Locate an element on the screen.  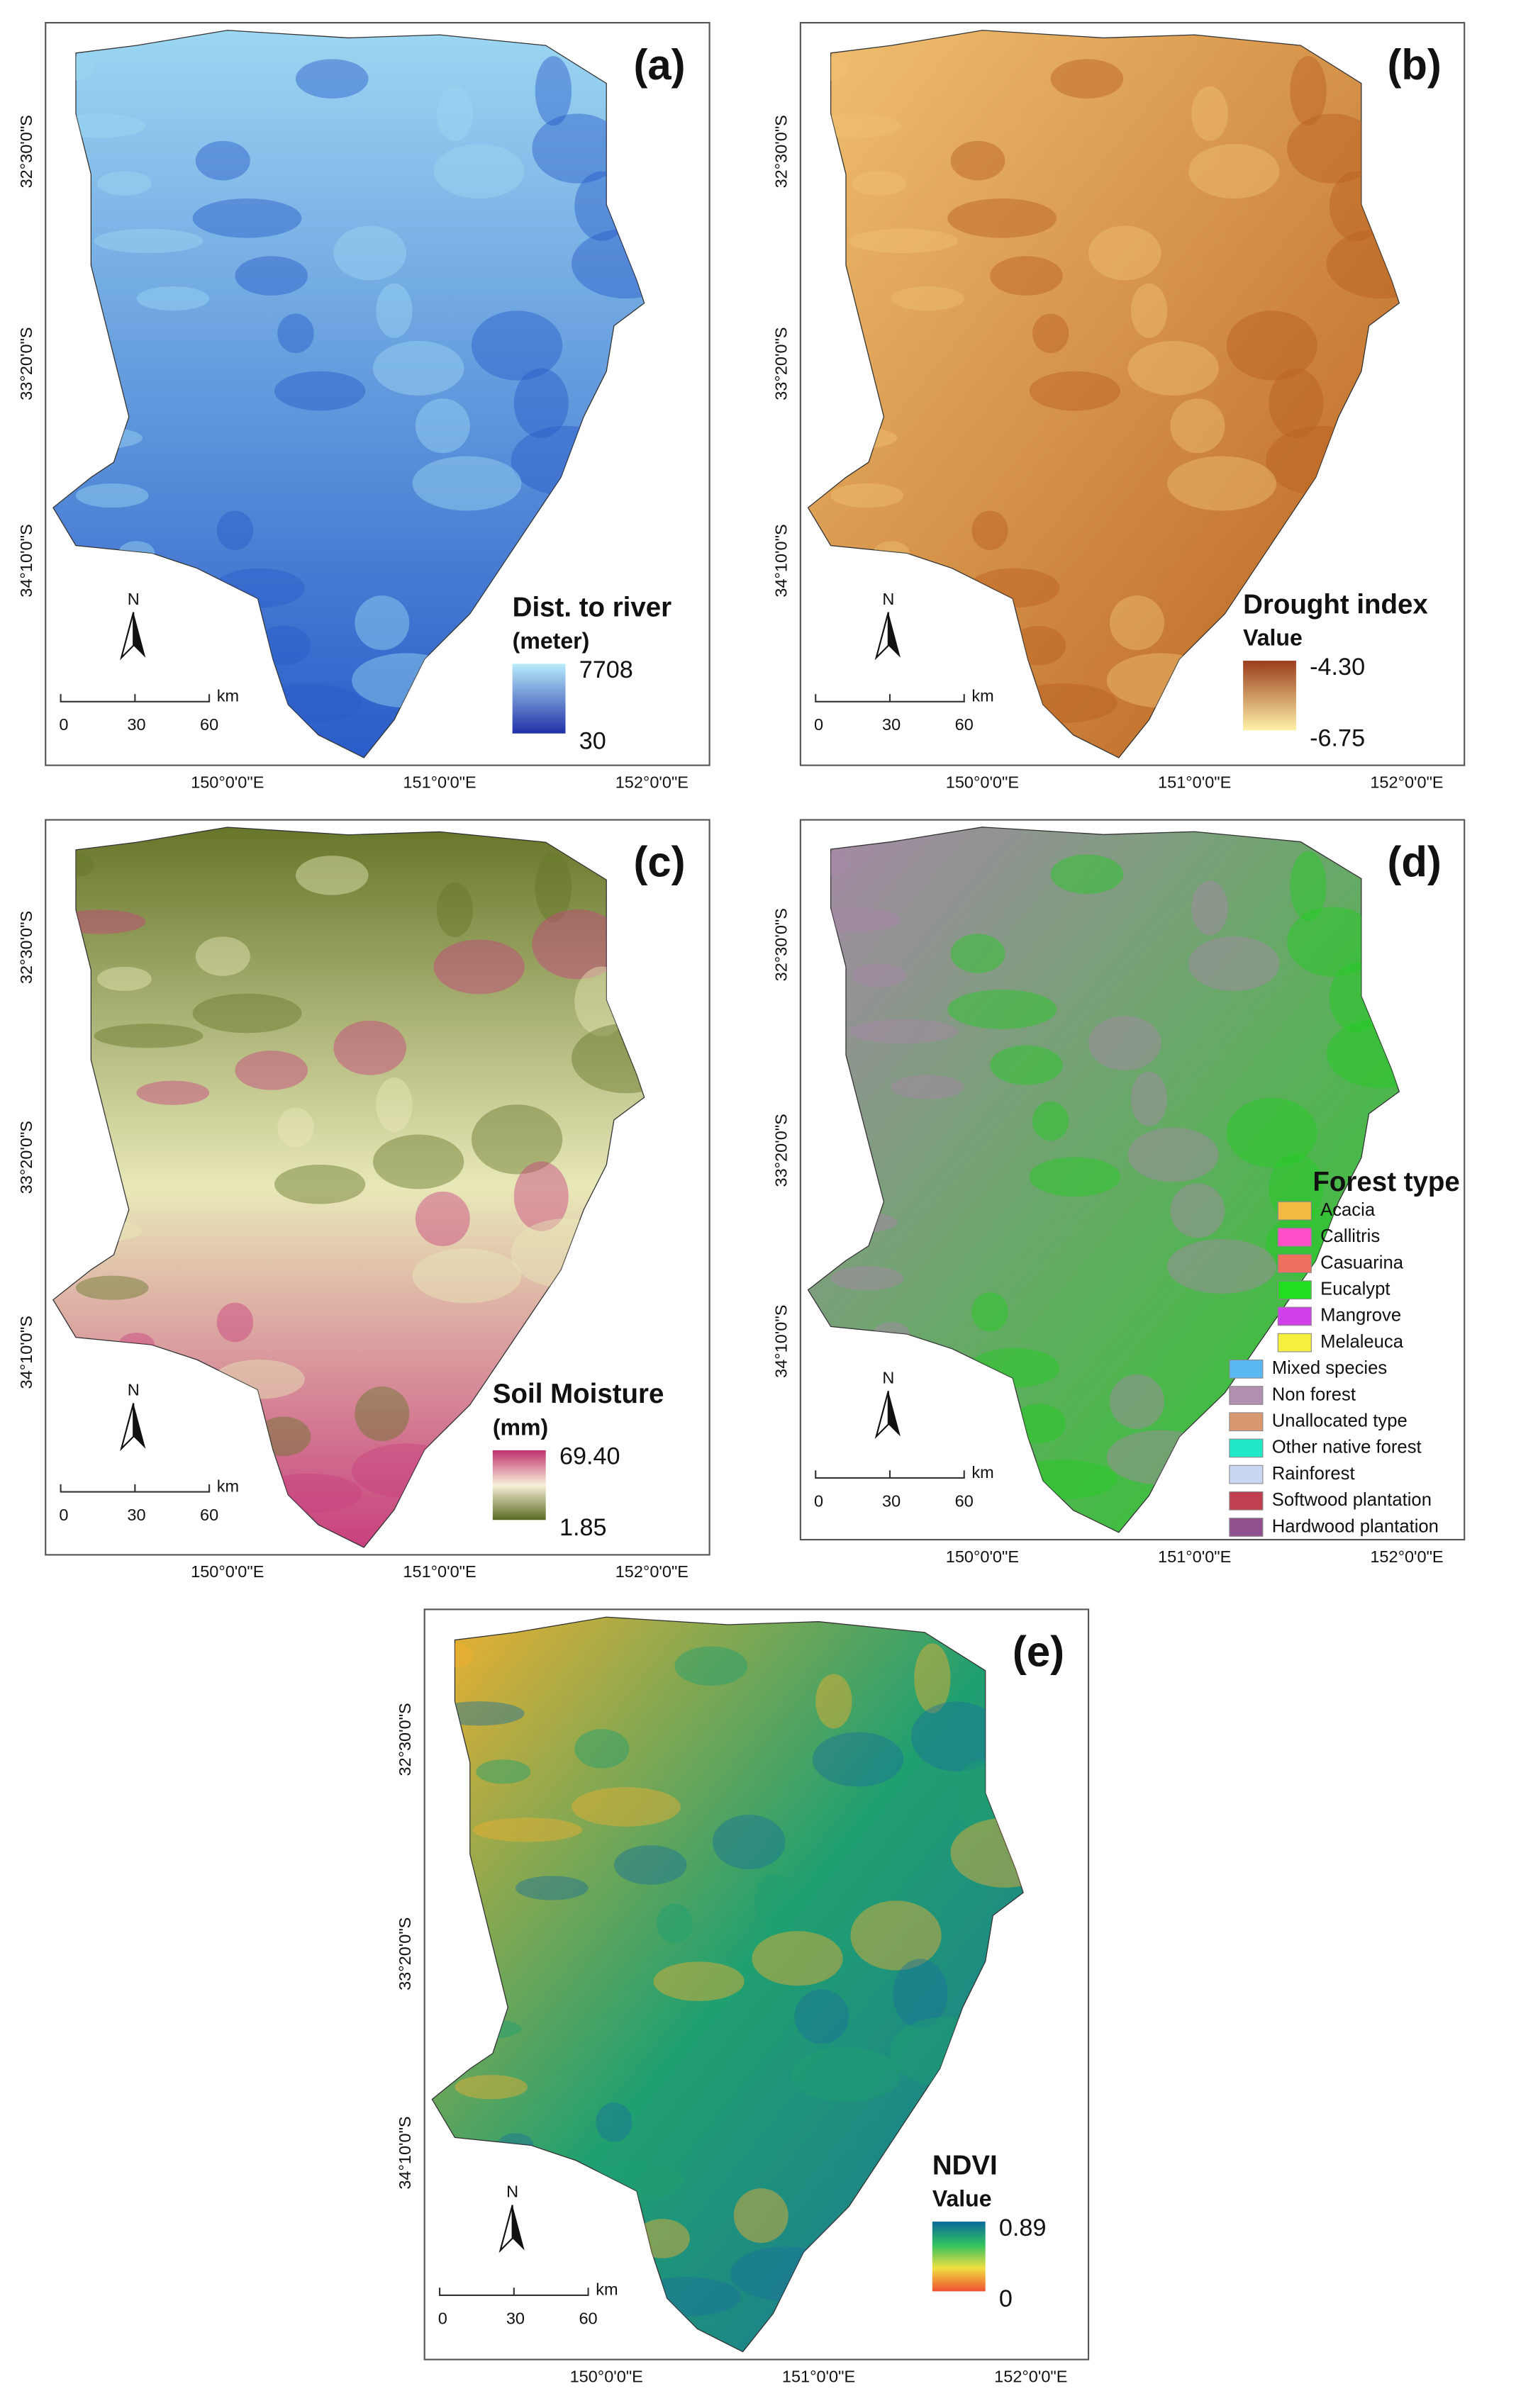
legend-title: Forest type is located at coordinates (1386, 1182).